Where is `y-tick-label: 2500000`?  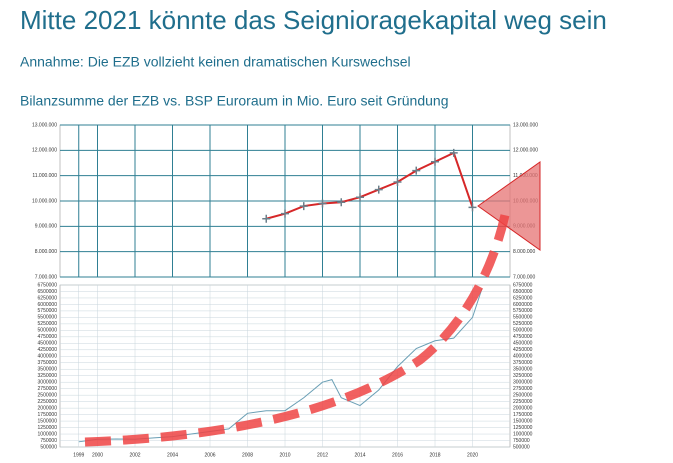
y-tick-label: 2500000 is located at coordinates (48, 395).